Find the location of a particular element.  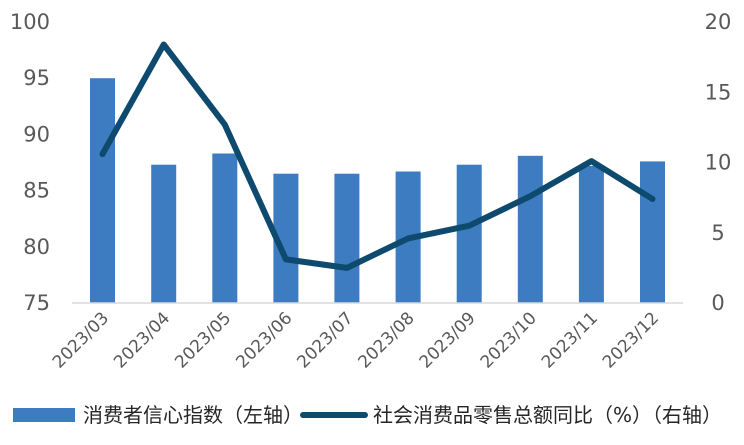

legend: 消费者信心指数（左轴） 社会消费品零售总额同比（%）（右轴） is located at coordinates (367, 415).